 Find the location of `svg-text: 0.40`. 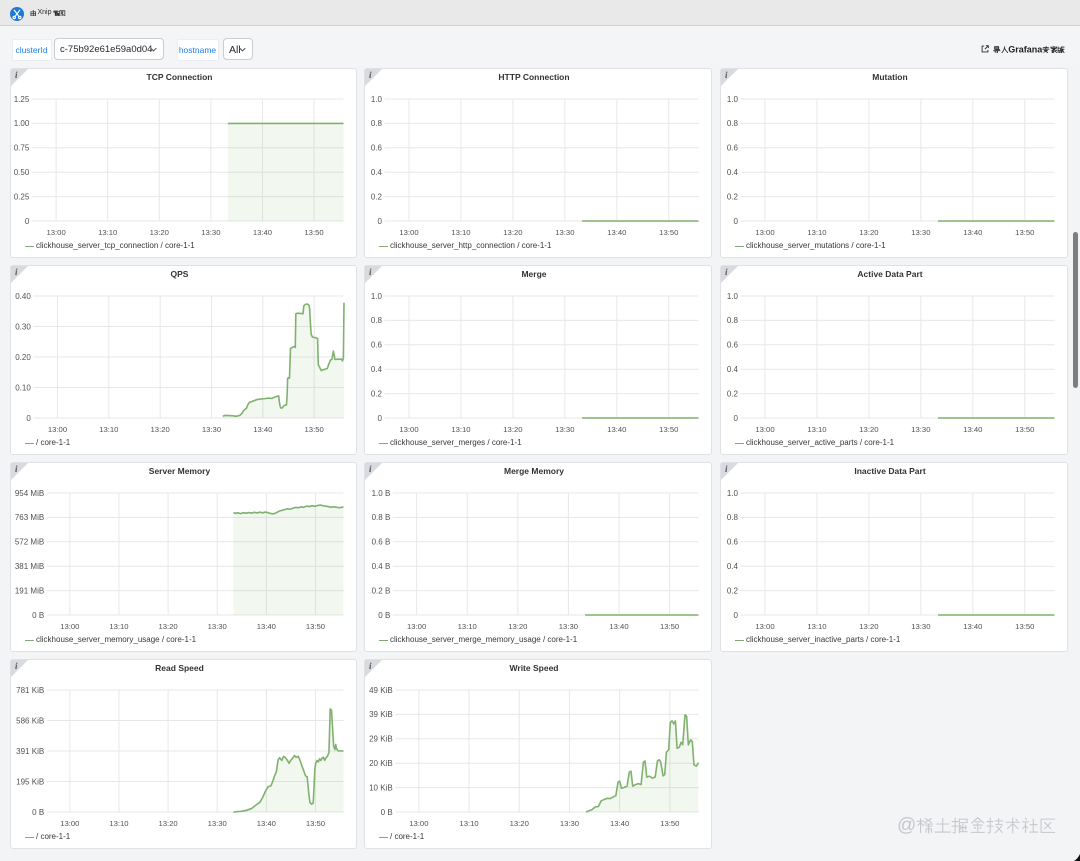

svg-text: 0.40 is located at coordinates (23, 296).